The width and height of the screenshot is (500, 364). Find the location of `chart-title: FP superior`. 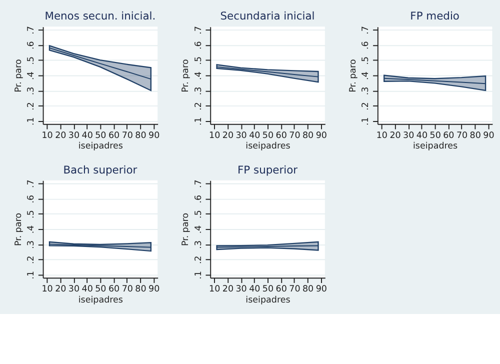

chart-title: FP superior is located at coordinates (268, 169).